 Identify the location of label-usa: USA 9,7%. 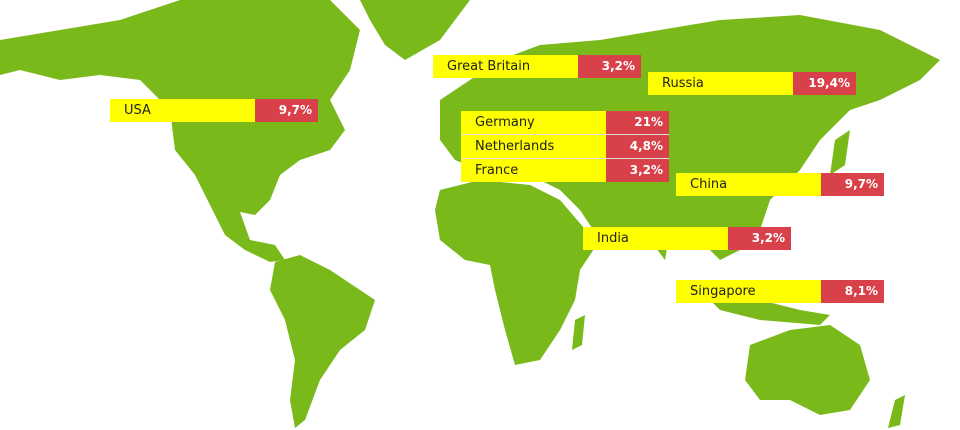
(214, 110).